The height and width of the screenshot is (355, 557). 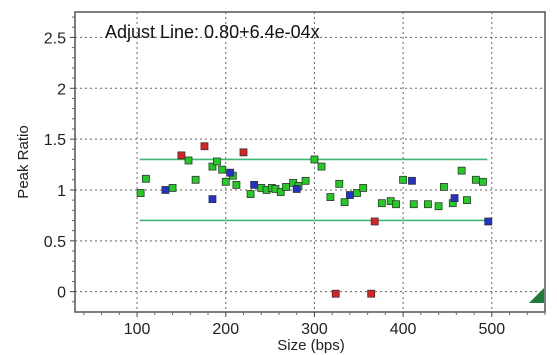 I want to click on x-tick-label: 400, so click(x=403, y=329).